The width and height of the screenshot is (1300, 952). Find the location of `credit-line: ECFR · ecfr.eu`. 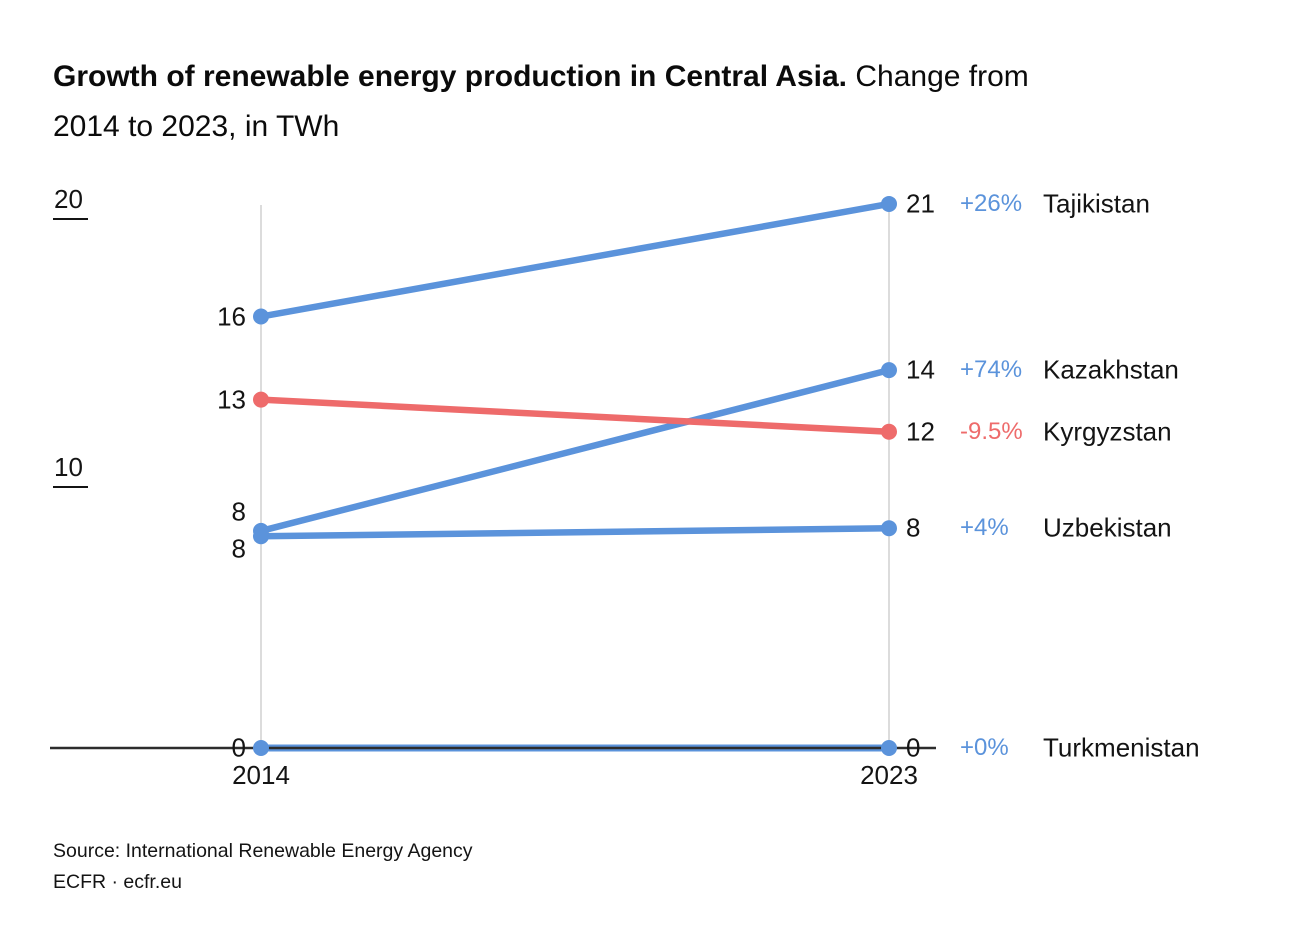

credit-line: ECFR · ecfr.eu is located at coordinates (117, 882).